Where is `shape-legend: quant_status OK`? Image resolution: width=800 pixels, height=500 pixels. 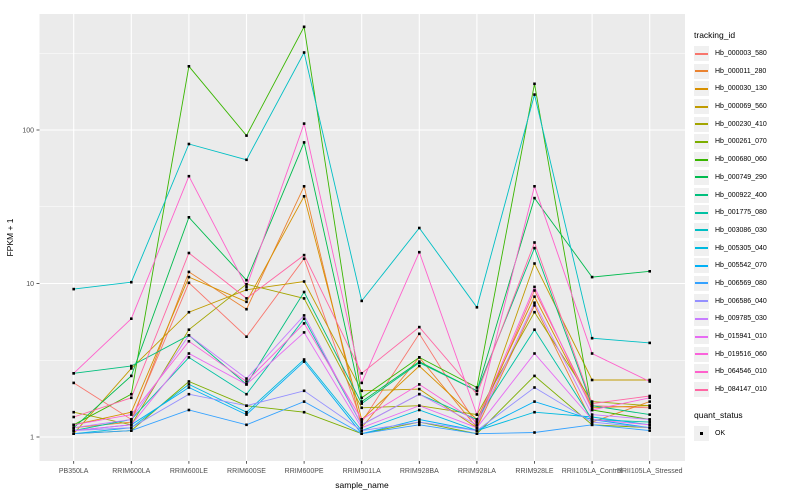
shape-legend: quant_status OK is located at coordinates (746, 427).